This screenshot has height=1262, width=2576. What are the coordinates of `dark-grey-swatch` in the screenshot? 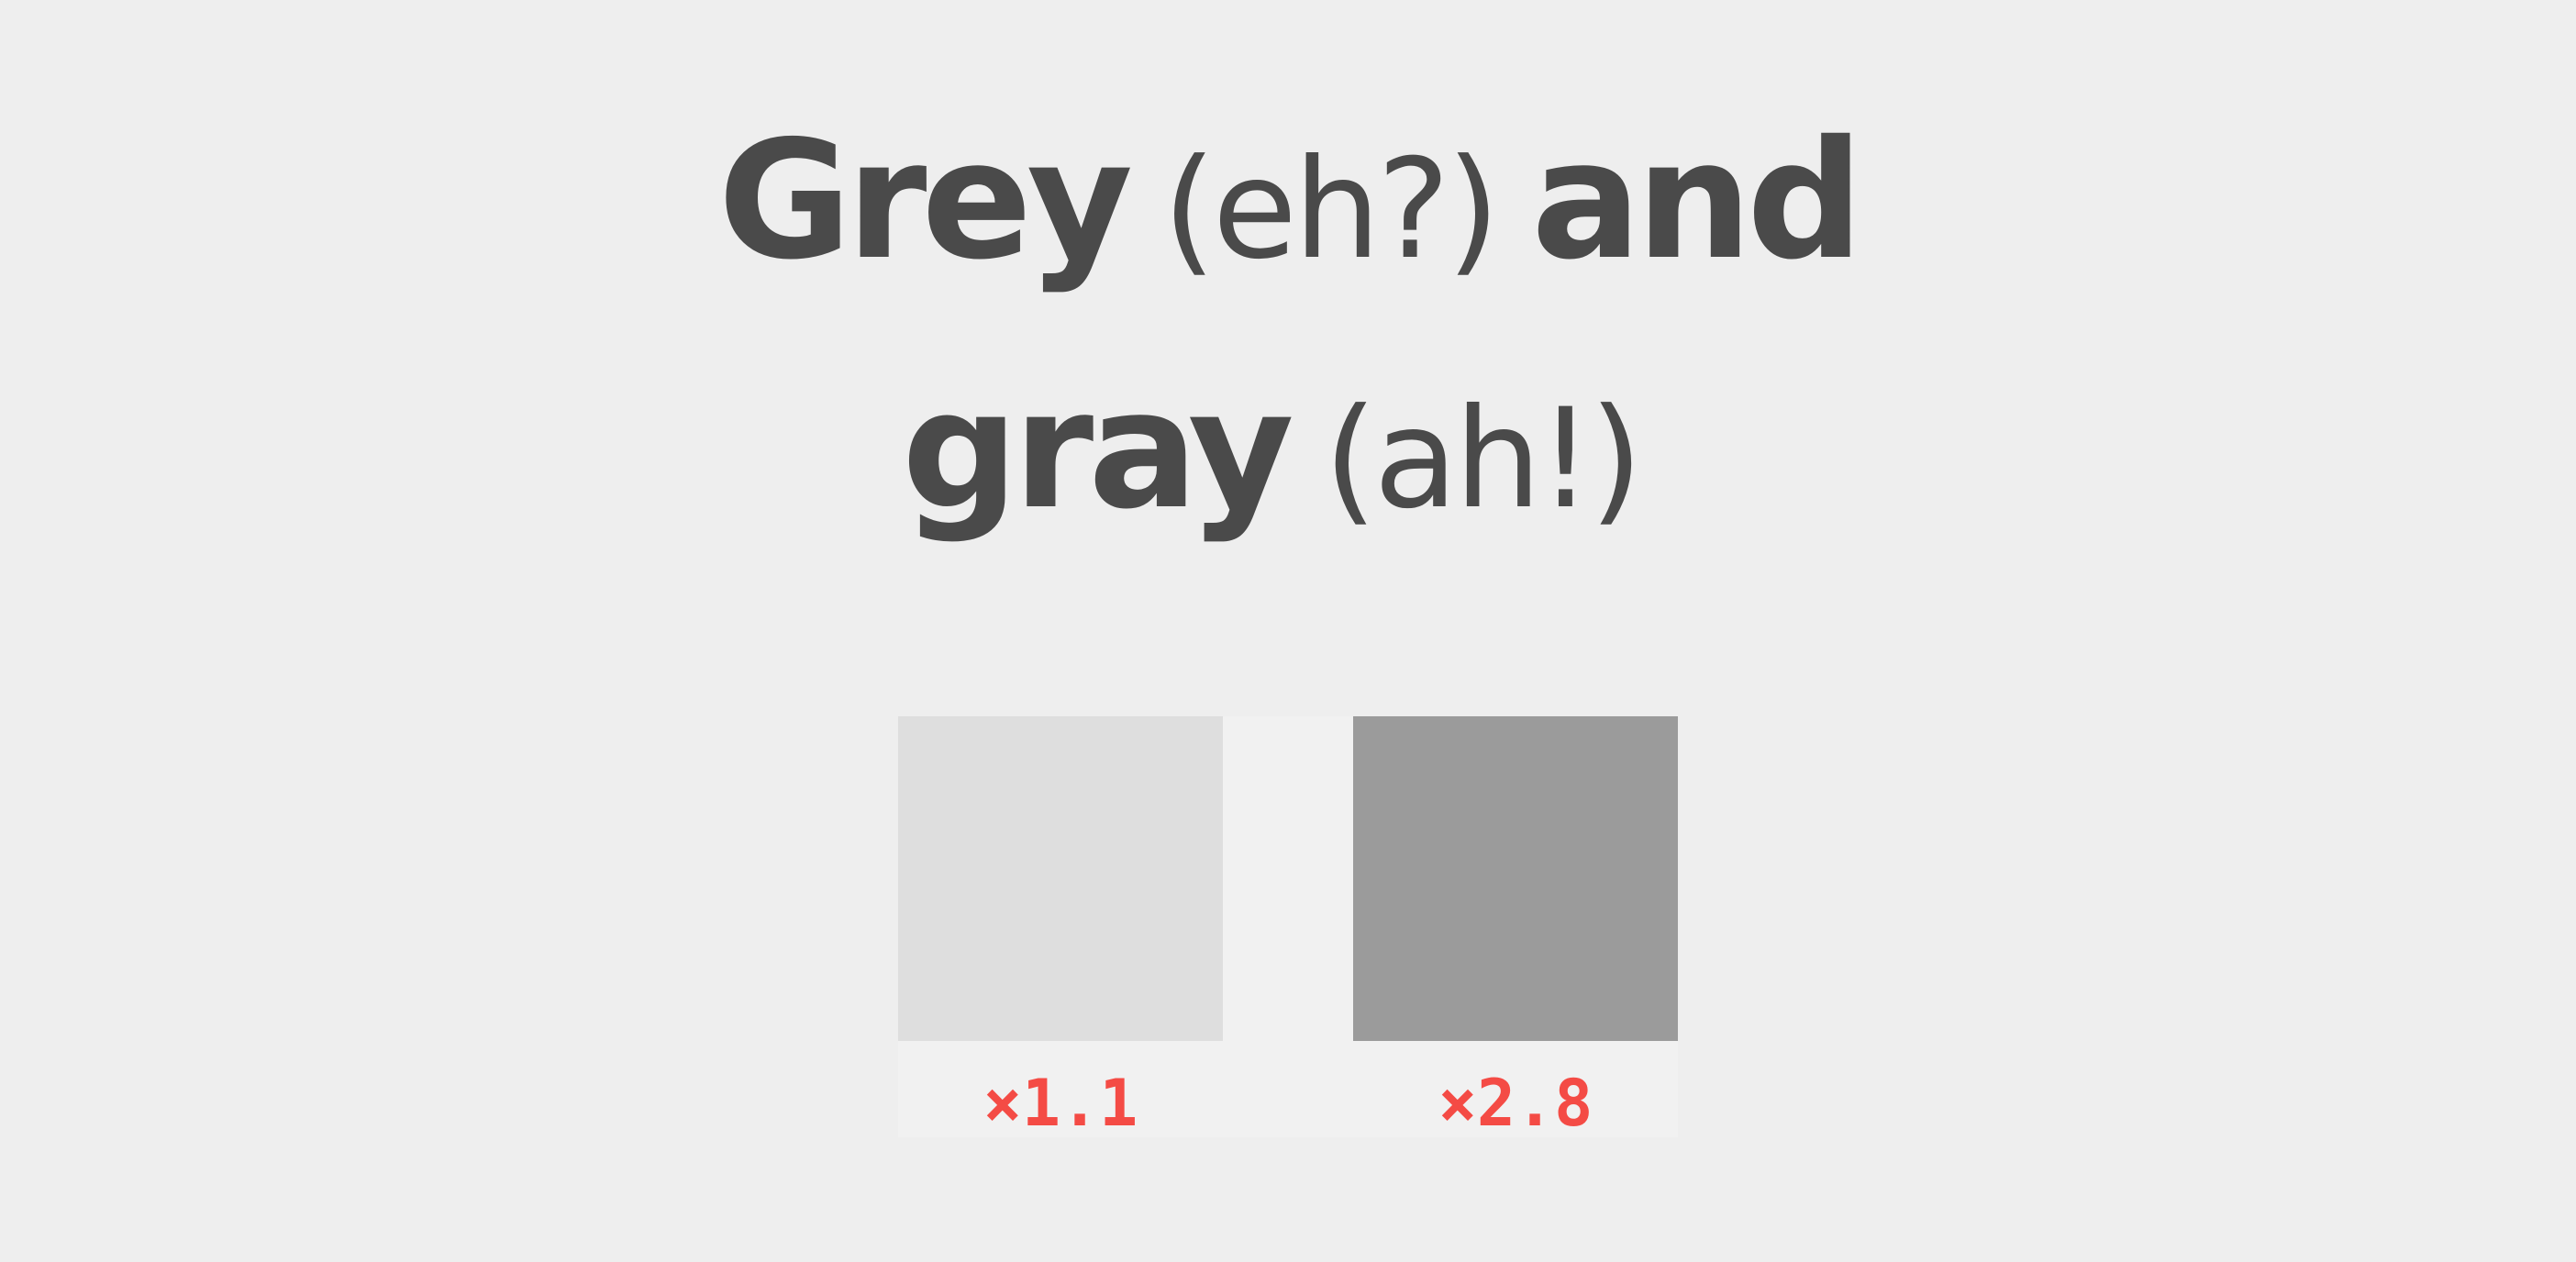 It's located at (1515, 878).